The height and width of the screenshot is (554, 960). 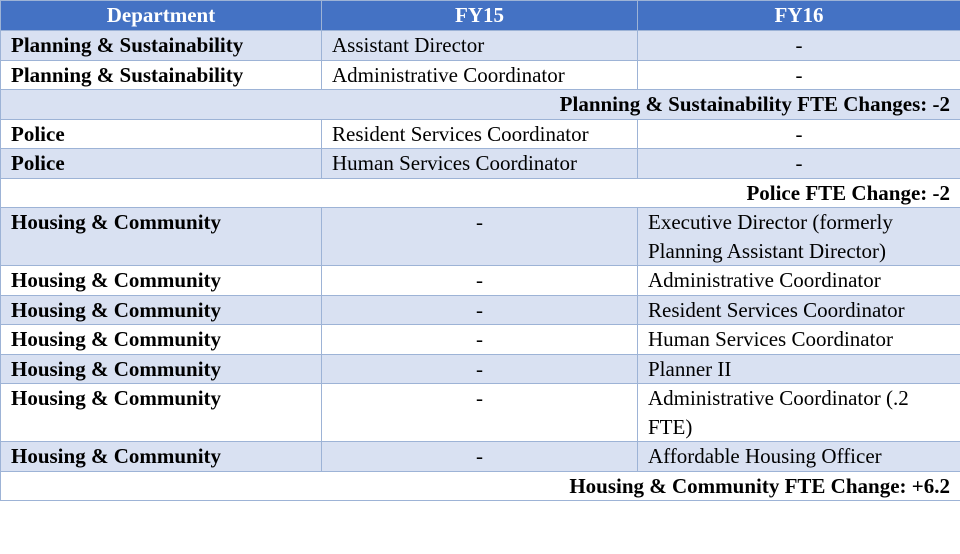 I want to click on fy16-cell: Resident Services Coordinator, so click(x=798, y=309).